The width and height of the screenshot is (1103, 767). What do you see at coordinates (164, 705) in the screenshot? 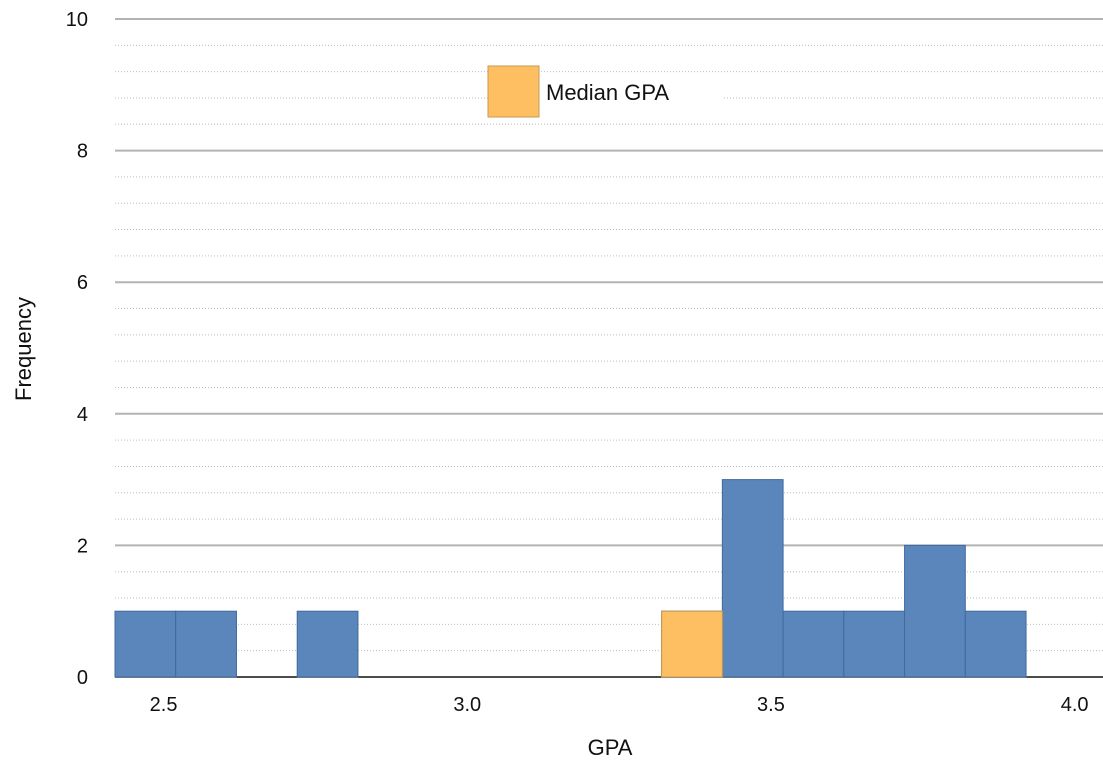
I see `x-tick-label: 2.5` at bounding box center [164, 705].